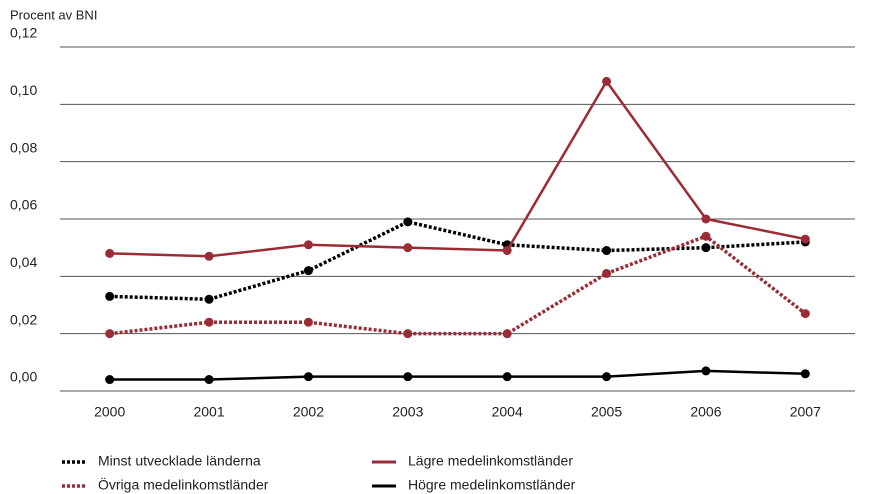 Image resolution: width=875 pixels, height=494 pixels. What do you see at coordinates (705, 412) in the screenshot?
I see `x-tick-label: 2006` at bounding box center [705, 412].